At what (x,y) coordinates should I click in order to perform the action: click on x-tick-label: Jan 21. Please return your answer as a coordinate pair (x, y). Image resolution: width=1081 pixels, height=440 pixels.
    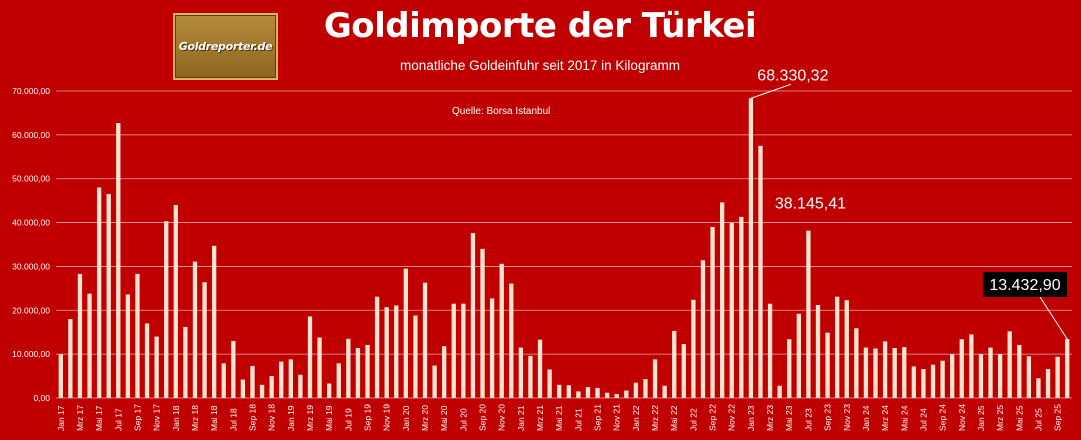
    Looking at the image, I should click on (521, 418).